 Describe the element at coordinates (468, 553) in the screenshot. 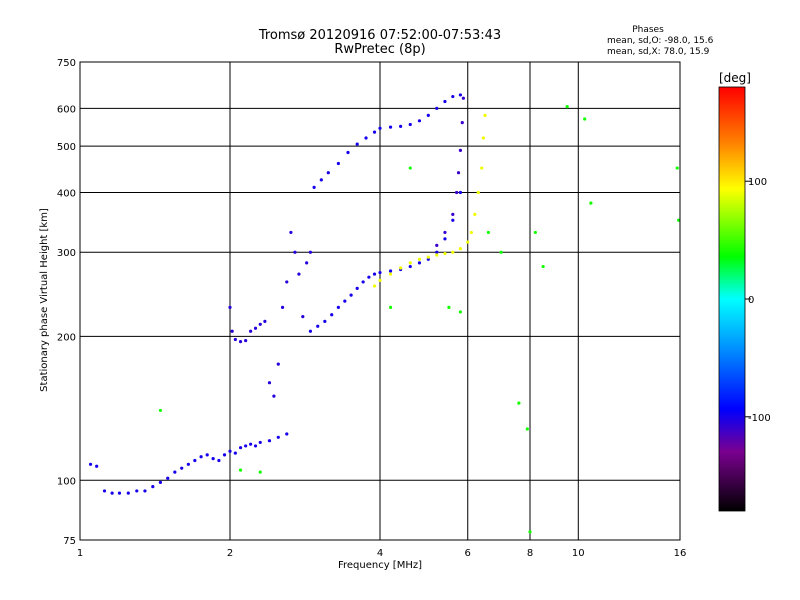

I see `x-tick-label: 6` at that location.